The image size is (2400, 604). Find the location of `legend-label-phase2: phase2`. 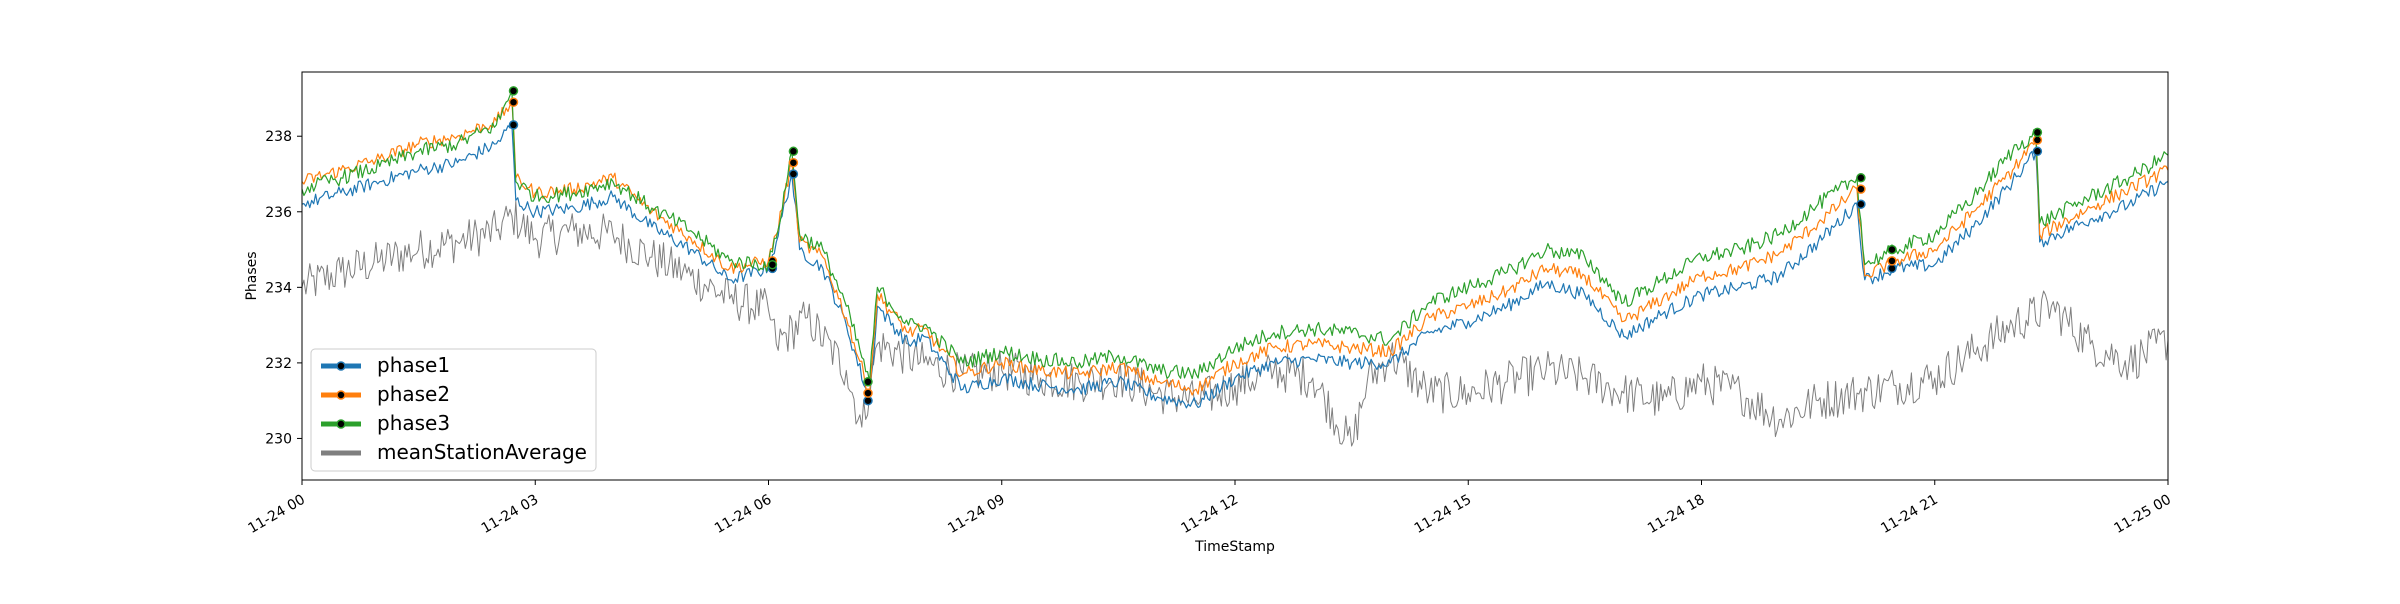

legend-label-phase2: phase2 is located at coordinates (413, 394).